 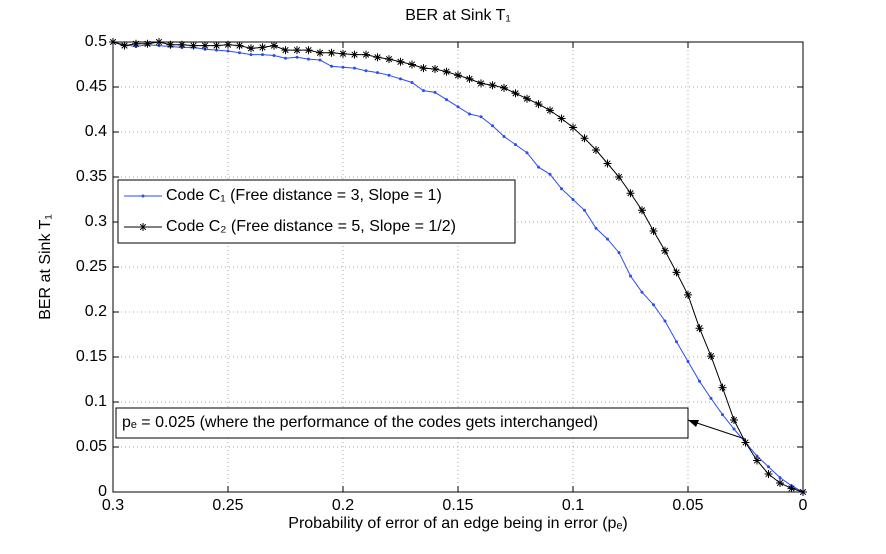 What do you see at coordinates (311, 226) in the screenshot?
I see `legend-label: Code C₂ (Free distance = 5, Slope = 1/2)` at bounding box center [311, 226].